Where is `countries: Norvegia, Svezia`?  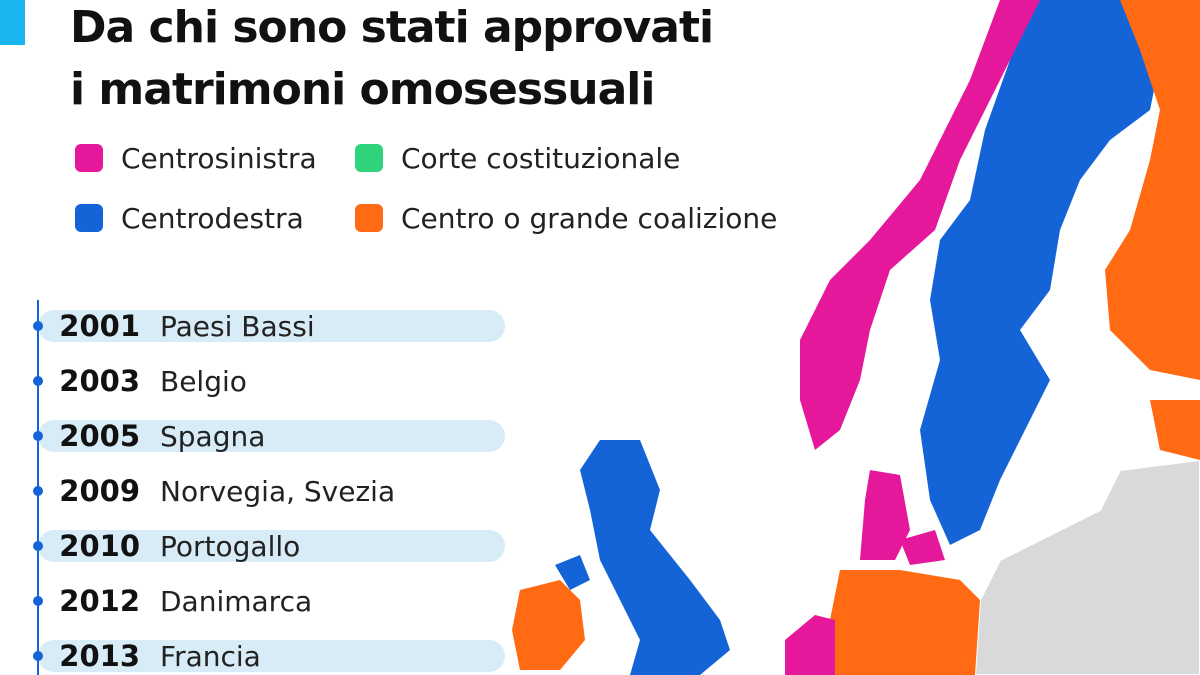 countries: Norvegia, Svezia is located at coordinates (277, 491).